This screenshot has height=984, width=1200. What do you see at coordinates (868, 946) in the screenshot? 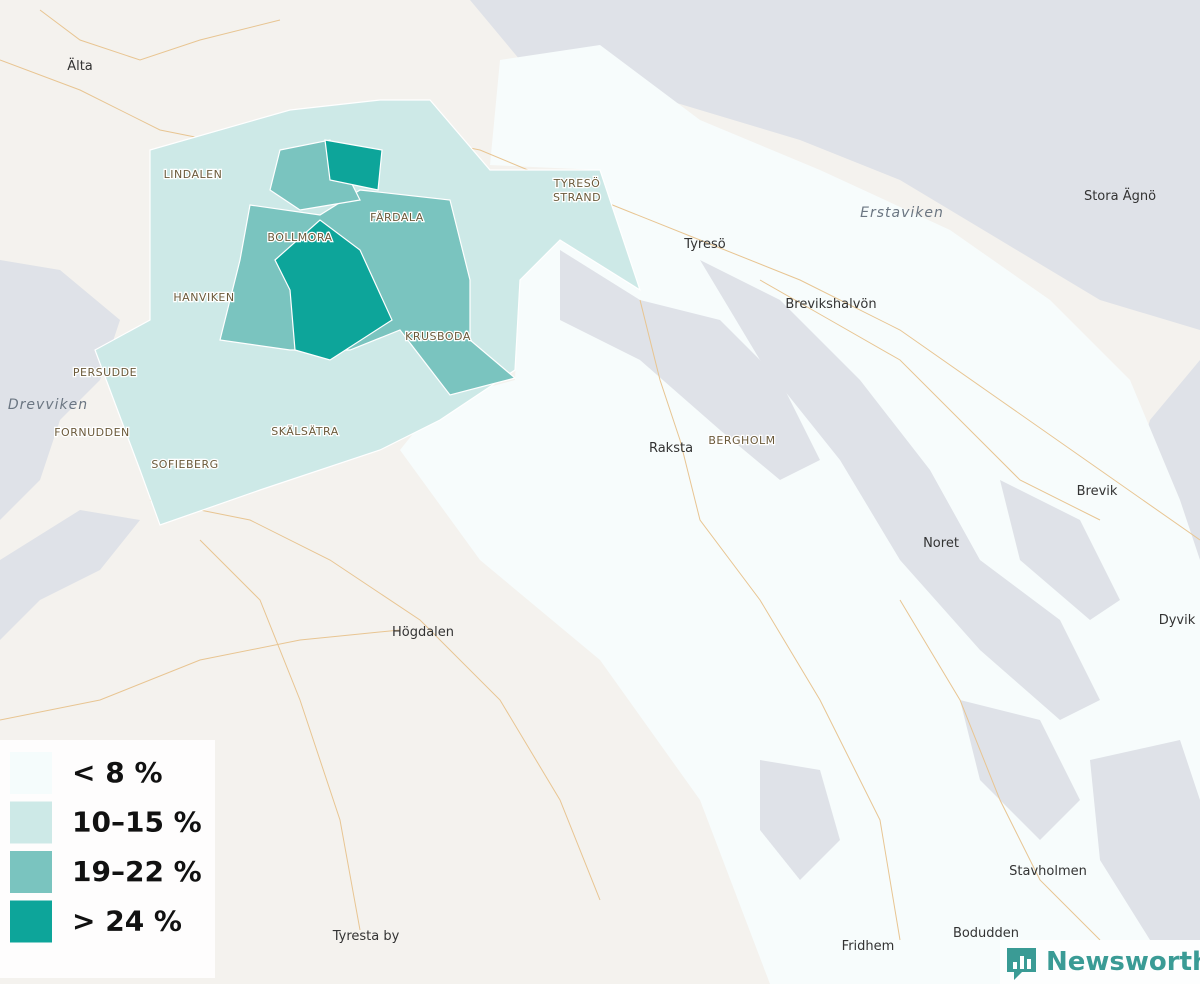
I see `place-label: Fridhem` at bounding box center [868, 946].